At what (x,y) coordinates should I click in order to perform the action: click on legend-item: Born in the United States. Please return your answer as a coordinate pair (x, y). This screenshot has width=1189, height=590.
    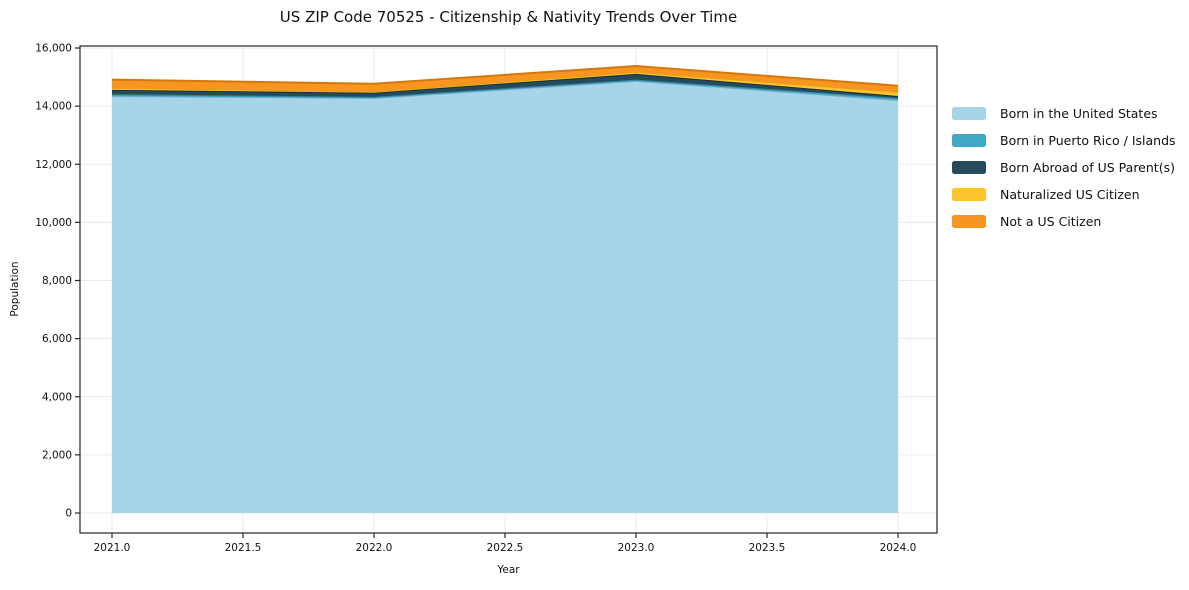
    Looking at the image, I should click on (1064, 113).